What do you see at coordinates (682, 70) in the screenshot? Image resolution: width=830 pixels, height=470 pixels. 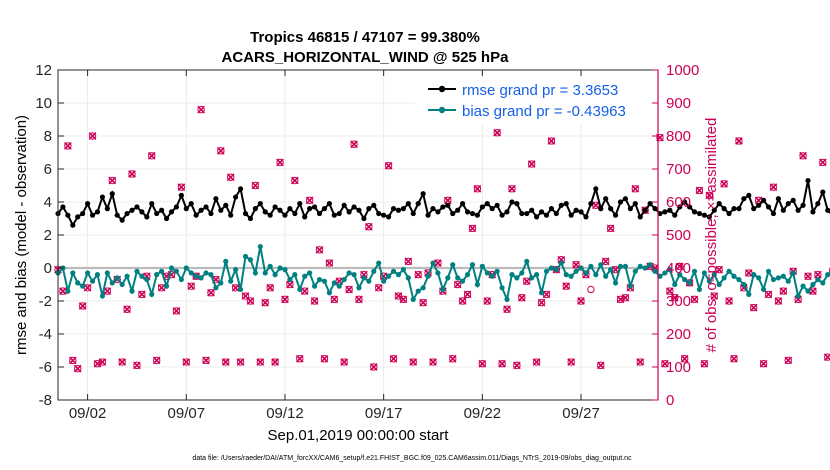 I see `y-right-tick-label: 1000` at bounding box center [682, 70].